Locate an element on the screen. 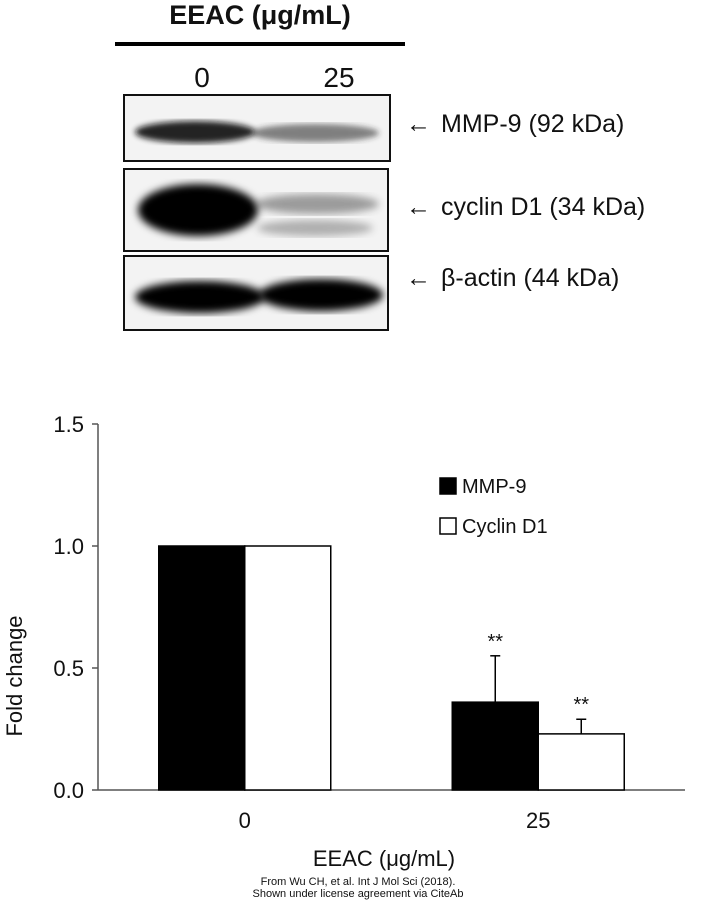 The image size is (716, 907). blot-lane-label-25: 25 is located at coordinates (339, 77).